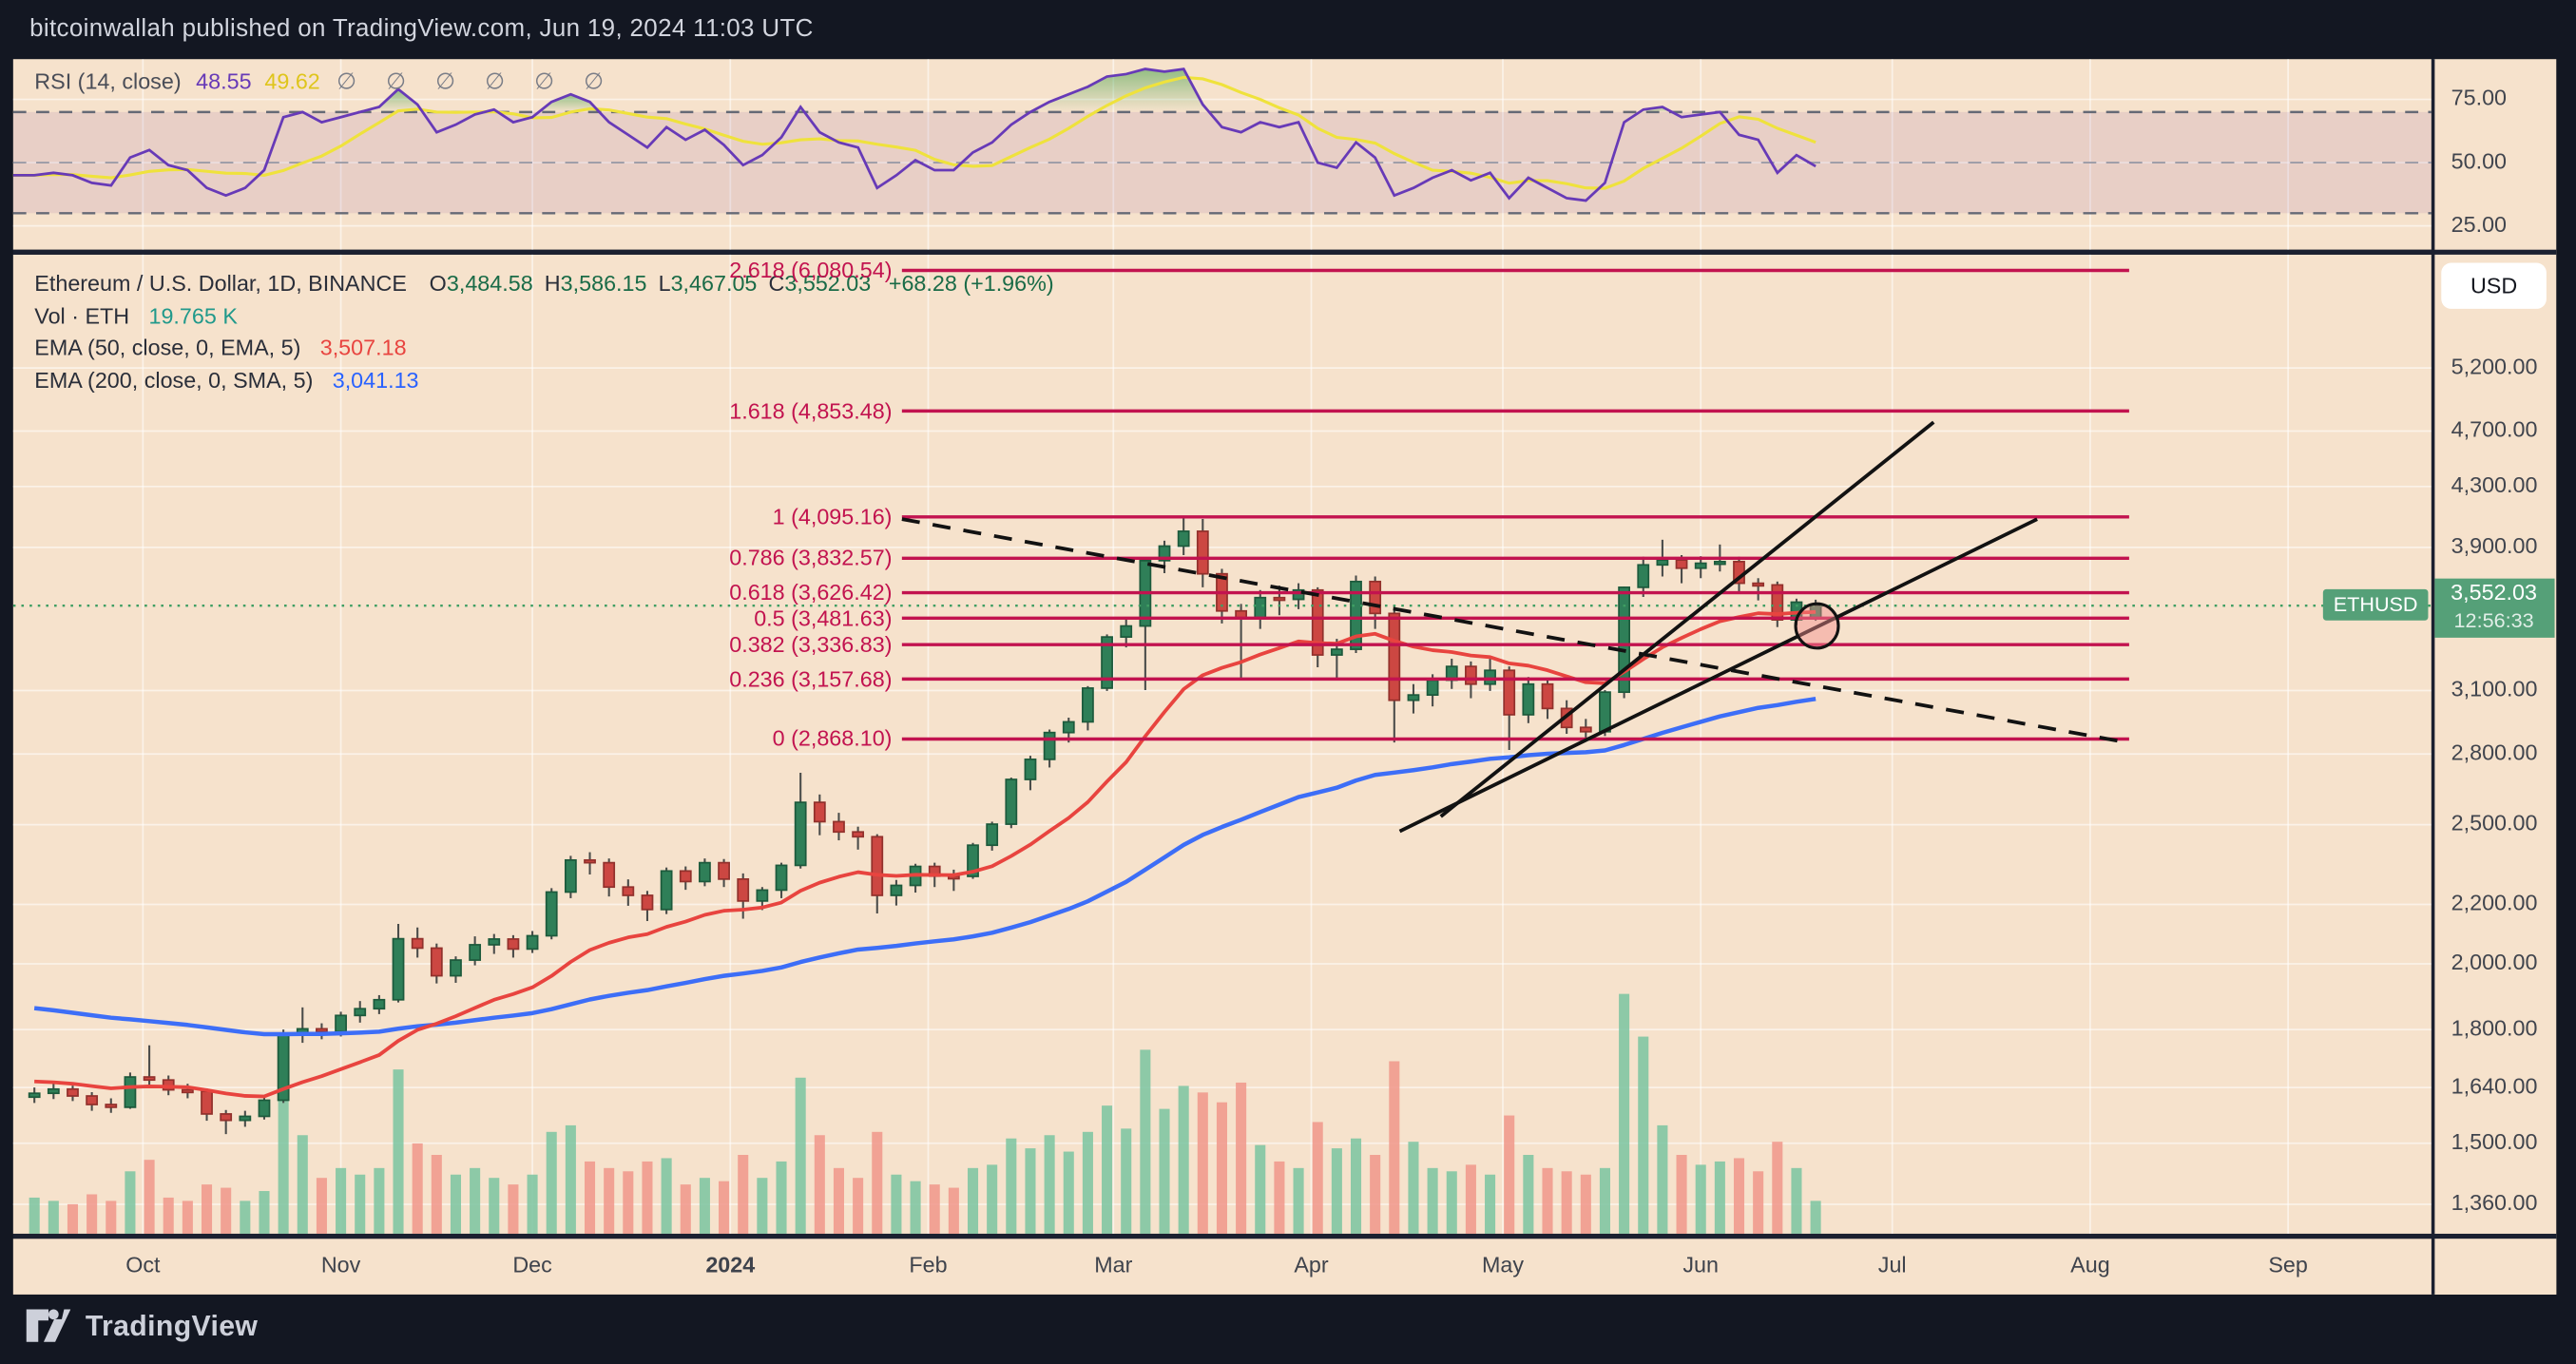 Image resolution: width=2576 pixels, height=1364 pixels. Describe the element at coordinates (714, 284) in the screenshot. I see `ohlc-value: 3,467.05` at that location.